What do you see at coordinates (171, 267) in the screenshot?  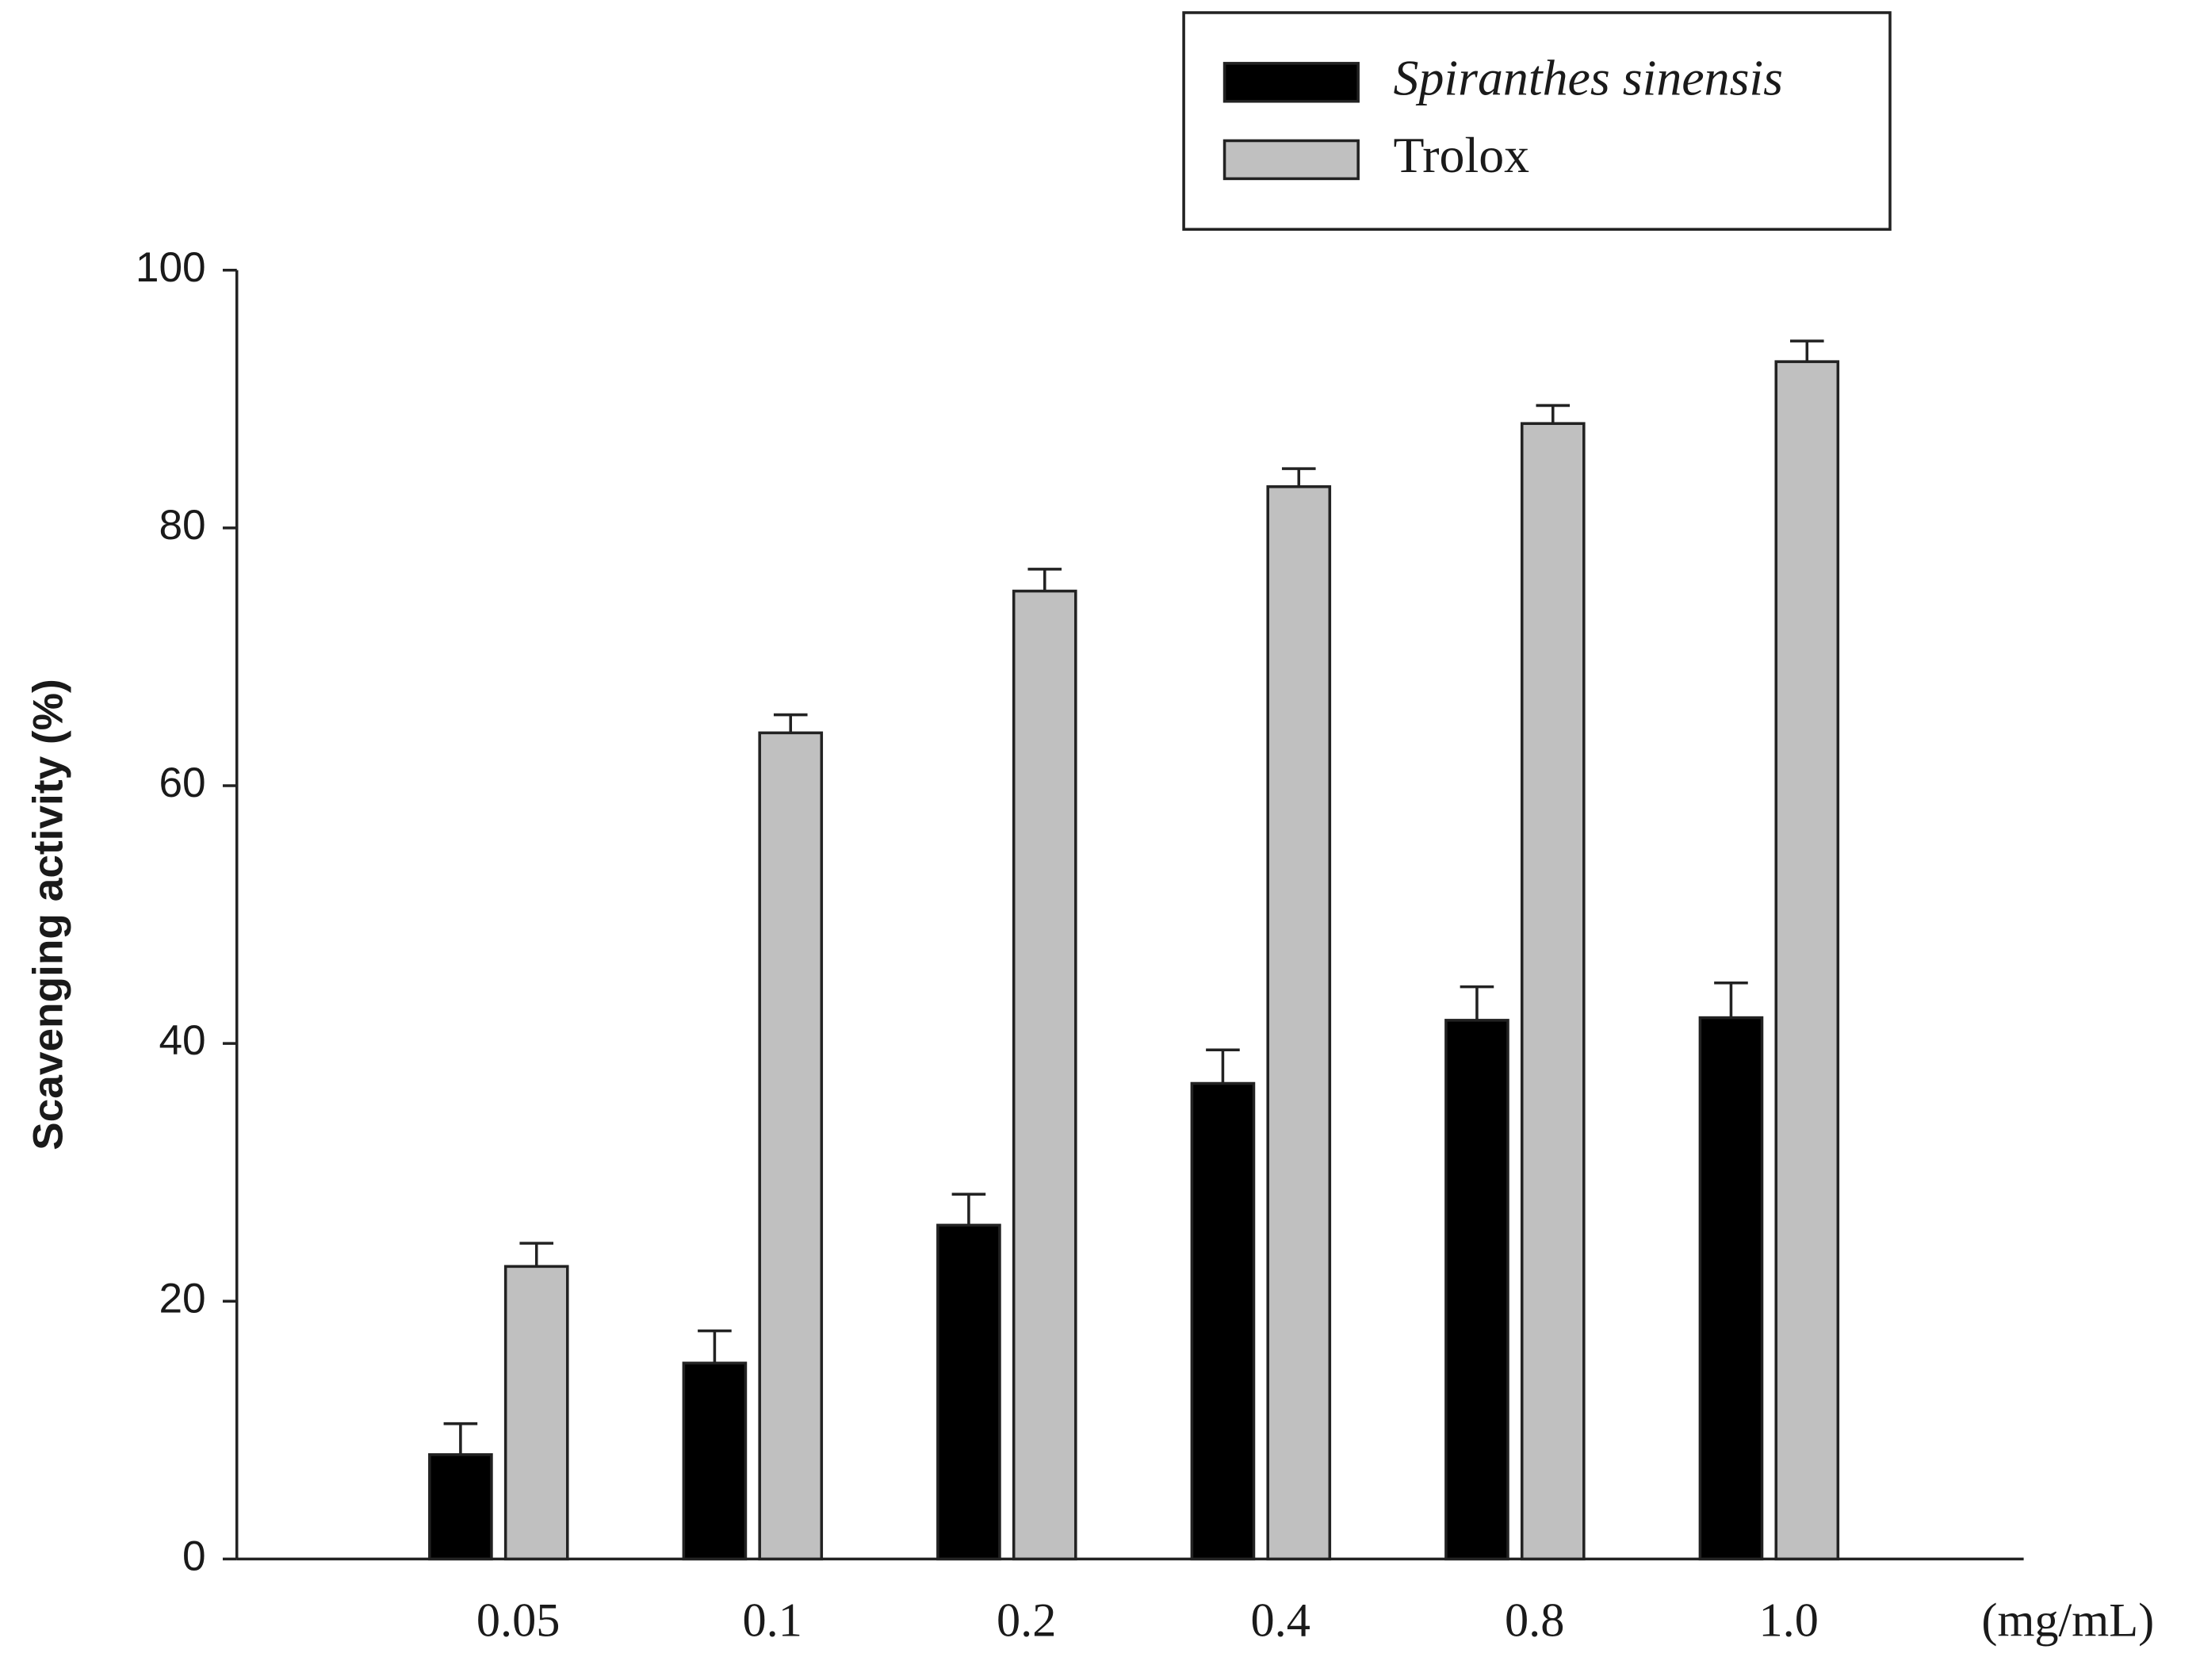 I see `y-tick-label: 100` at bounding box center [171, 267].